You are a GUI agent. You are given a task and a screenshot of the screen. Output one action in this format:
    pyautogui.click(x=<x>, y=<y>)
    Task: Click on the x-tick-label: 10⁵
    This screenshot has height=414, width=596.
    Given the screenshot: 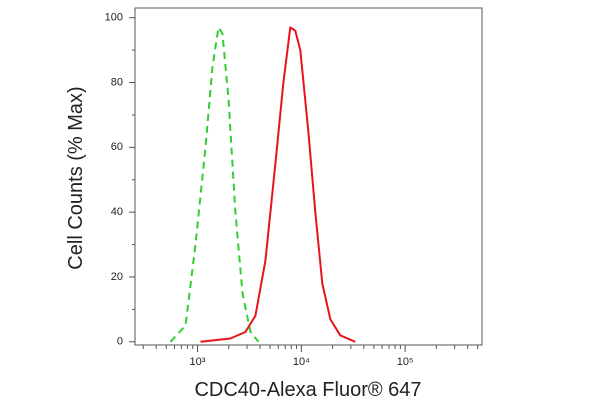 What is the action you would take?
    pyautogui.click(x=405, y=362)
    